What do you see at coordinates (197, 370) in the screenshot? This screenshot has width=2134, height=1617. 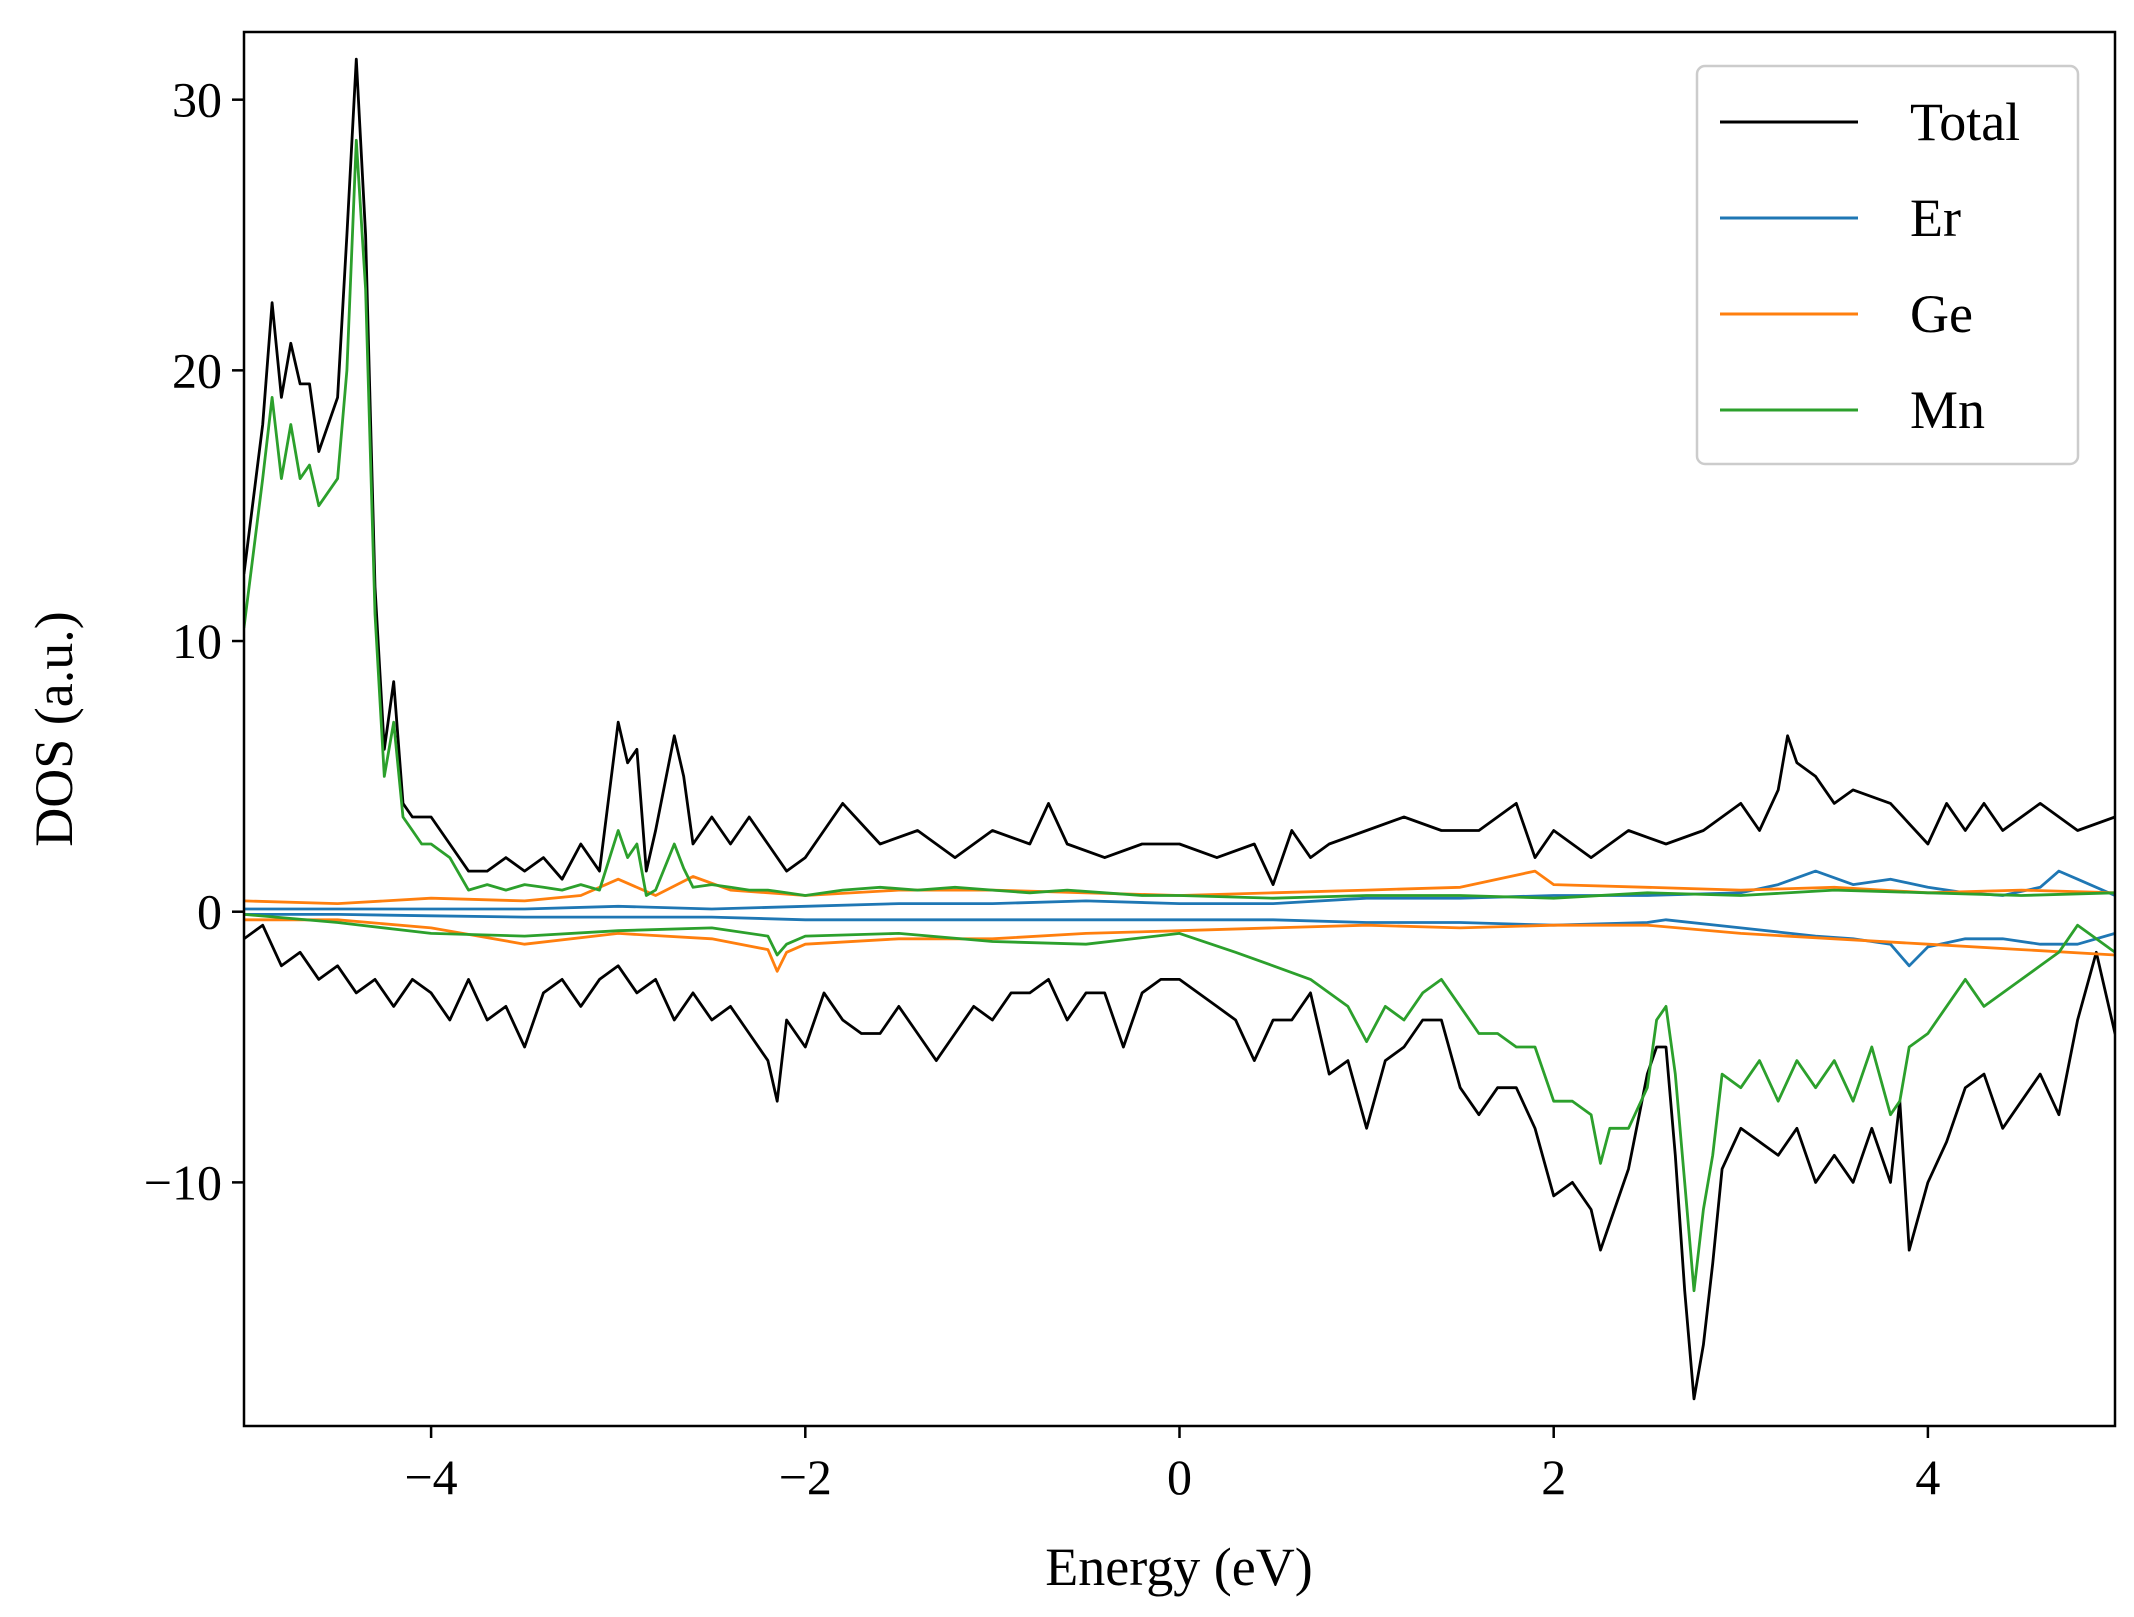 I see `y-tick-label: 20` at bounding box center [197, 370].